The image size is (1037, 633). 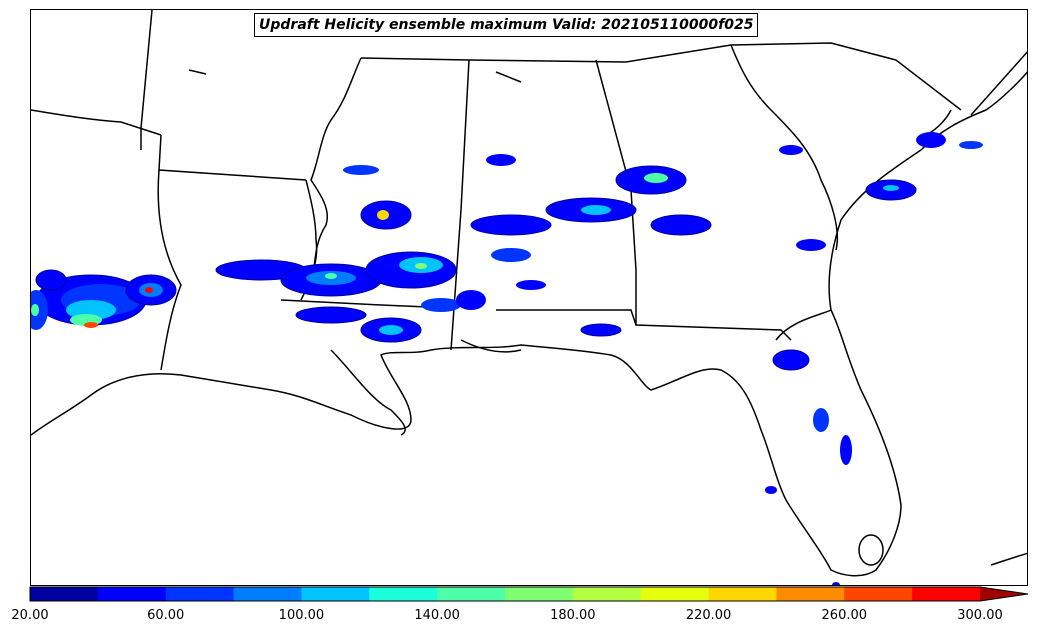 I want to click on colorbar, so click(x=529, y=594).